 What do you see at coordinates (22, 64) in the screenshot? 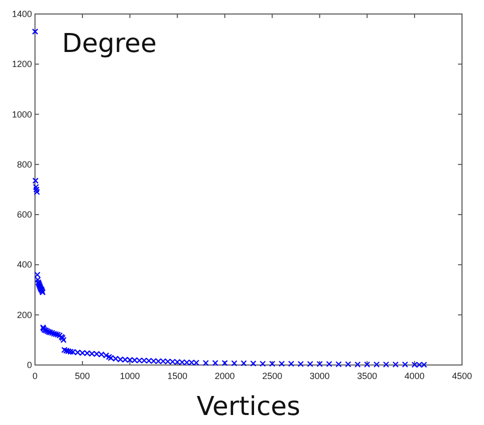
I see `y-tick-label: 1200` at bounding box center [22, 64].